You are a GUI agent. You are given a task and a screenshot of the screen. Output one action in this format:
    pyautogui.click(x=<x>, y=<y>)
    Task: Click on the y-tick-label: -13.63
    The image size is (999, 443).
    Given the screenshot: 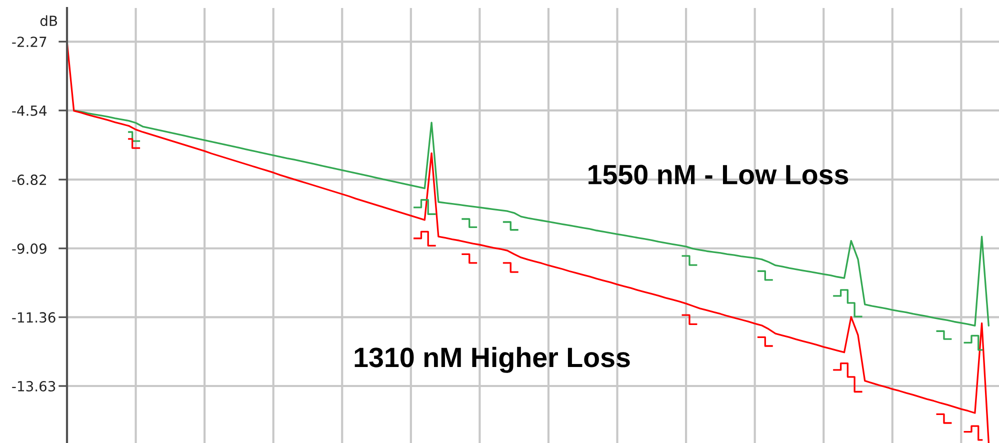 What is the action you would take?
    pyautogui.click(x=34, y=386)
    